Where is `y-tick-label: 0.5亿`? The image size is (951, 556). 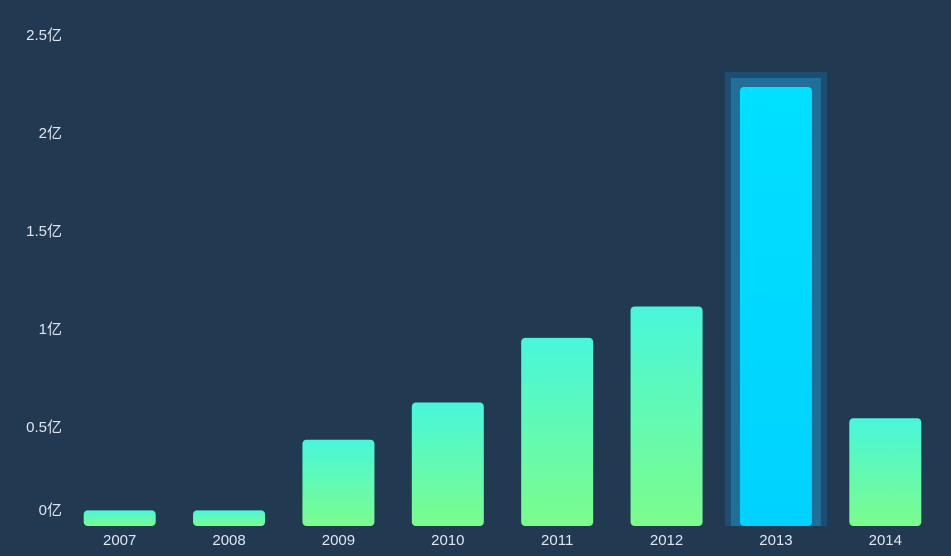
y-tick-label: 0.5亿 is located at coordinates (44, 427).